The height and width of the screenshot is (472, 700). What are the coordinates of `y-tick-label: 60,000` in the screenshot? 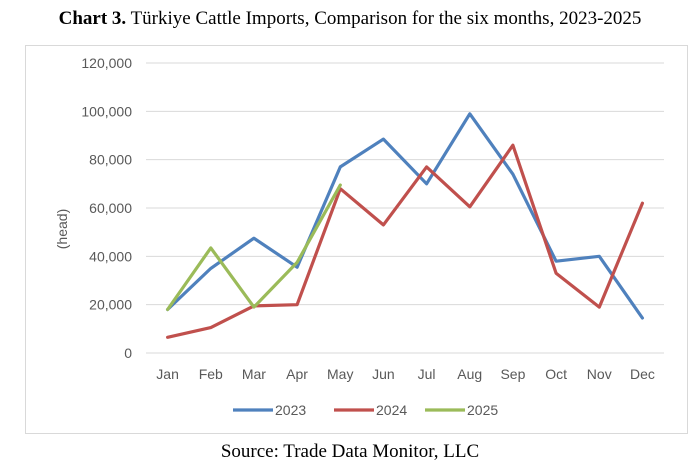 It's located at (110, 208).